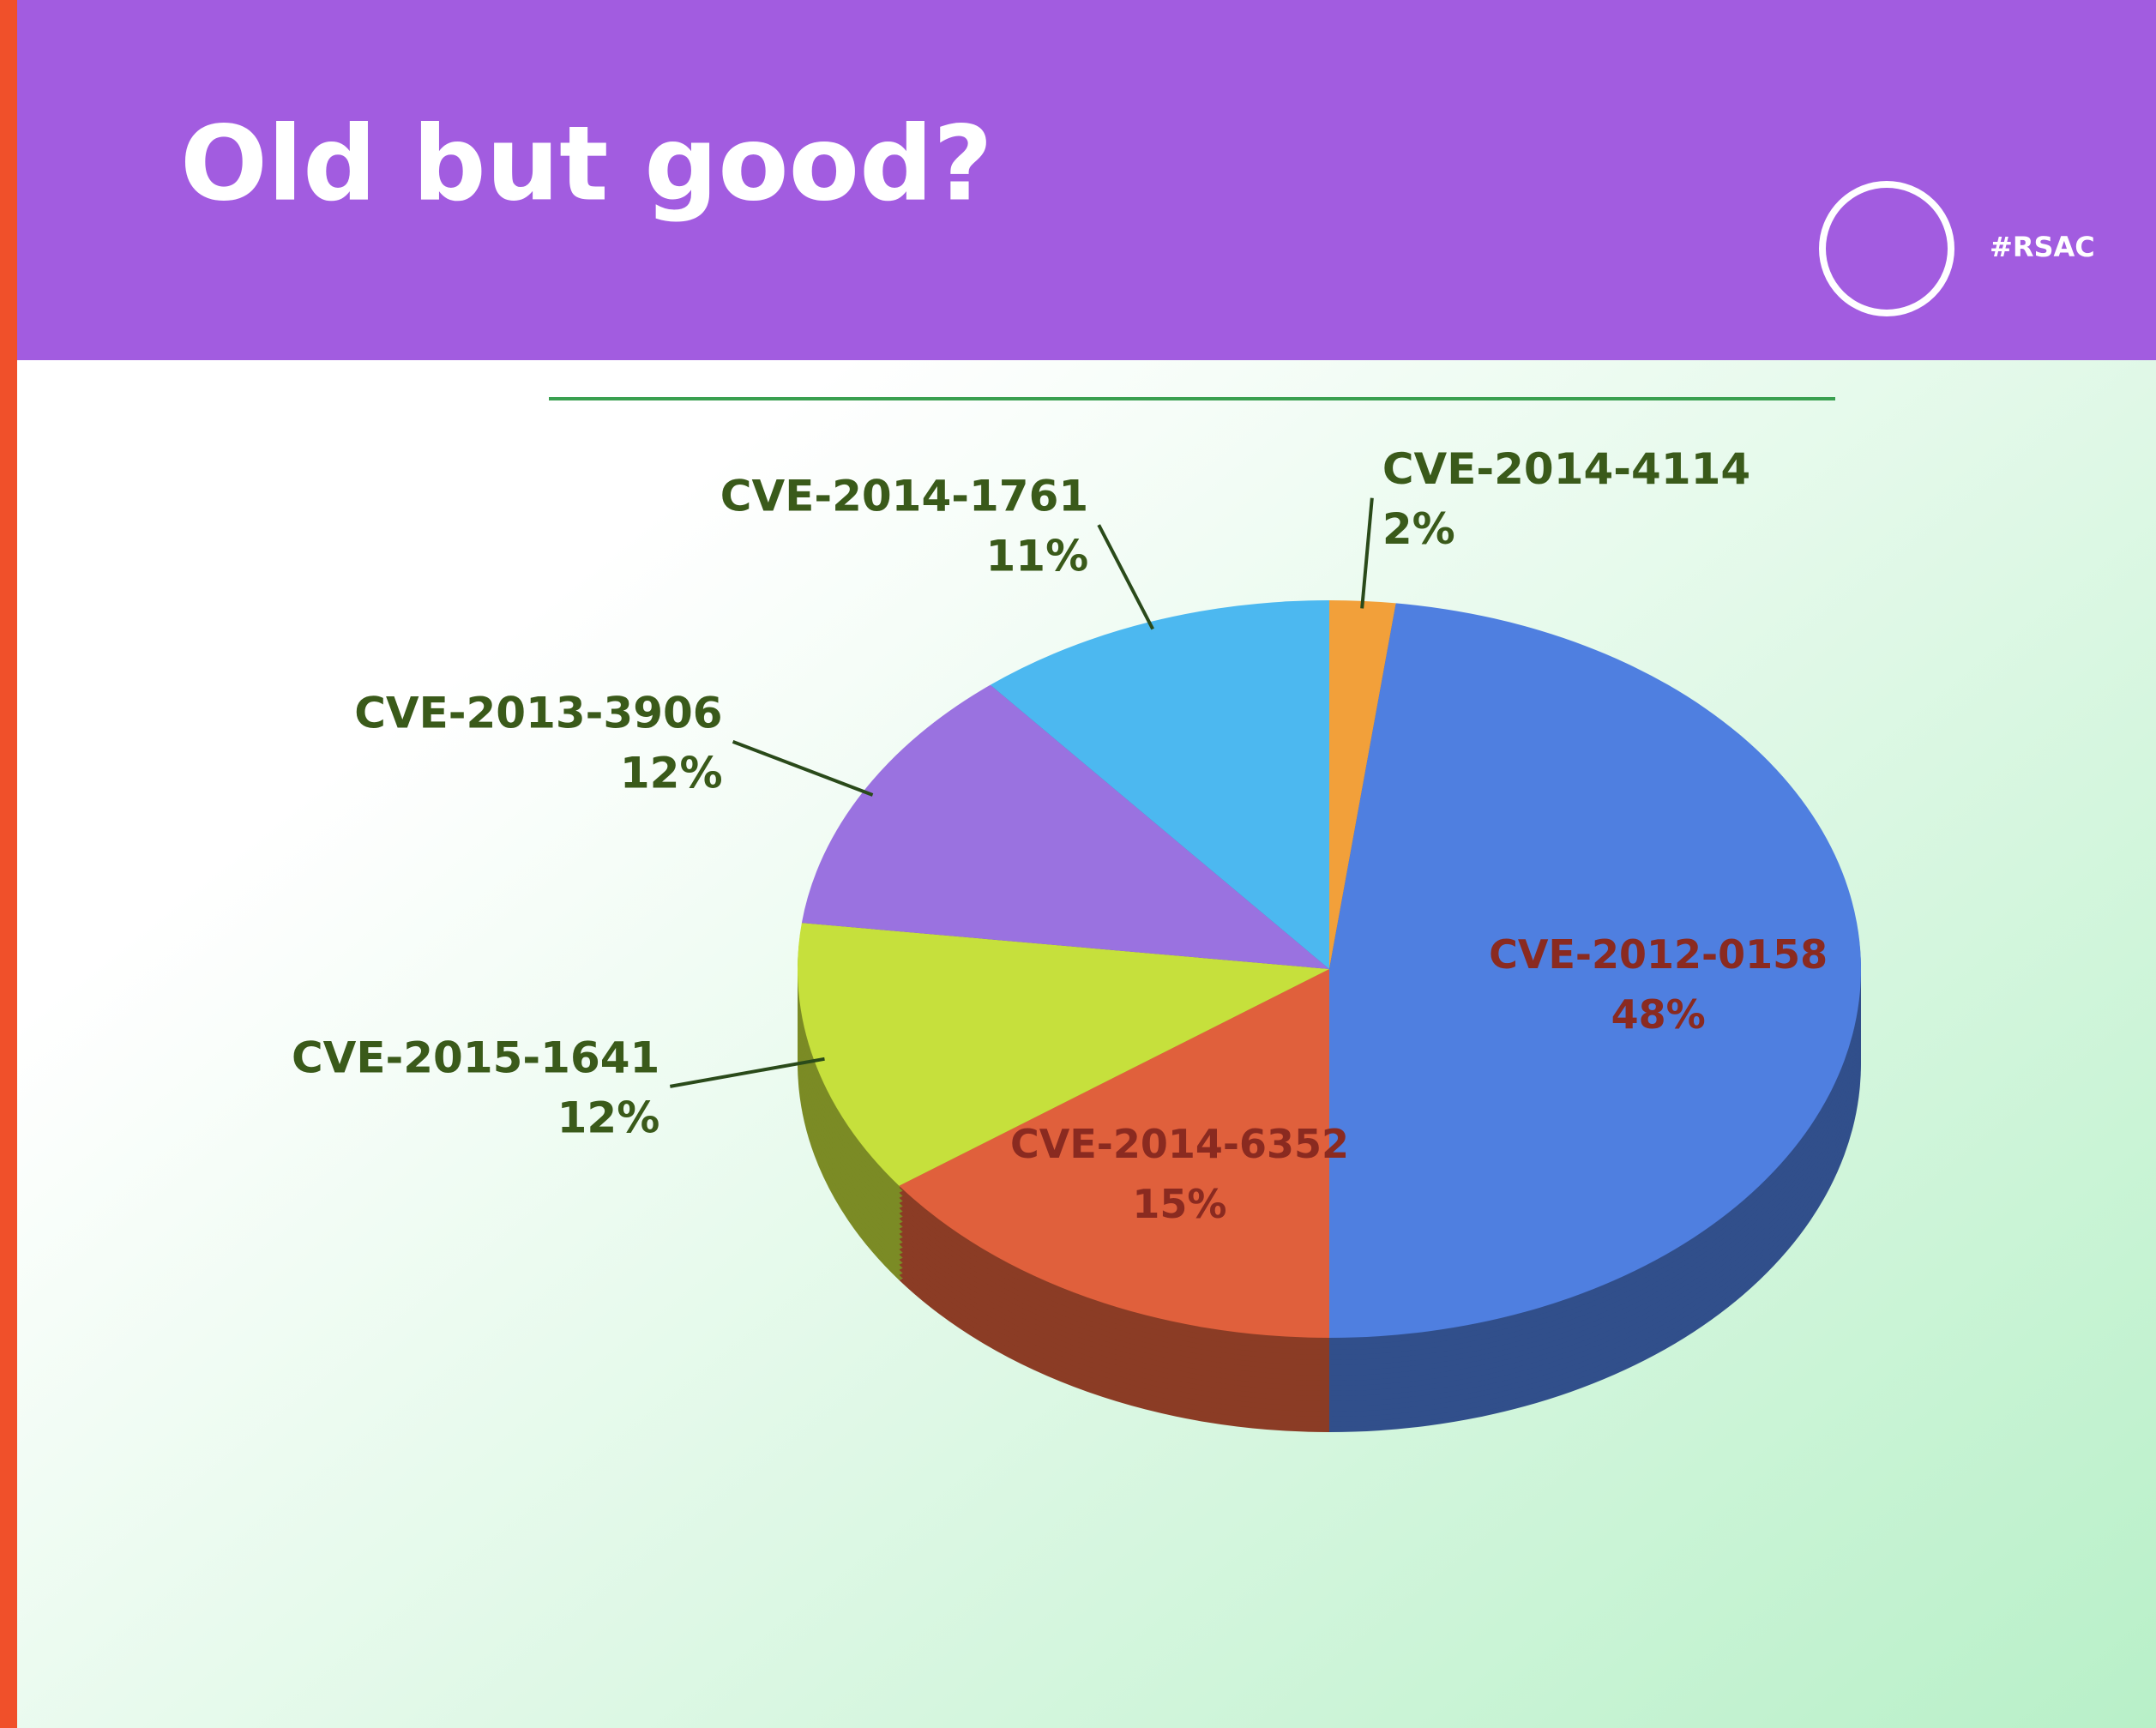 The width and height of the screenshot is (2156, 1728). I want to click on slice-percent: 15%, so click(1179, 1204).